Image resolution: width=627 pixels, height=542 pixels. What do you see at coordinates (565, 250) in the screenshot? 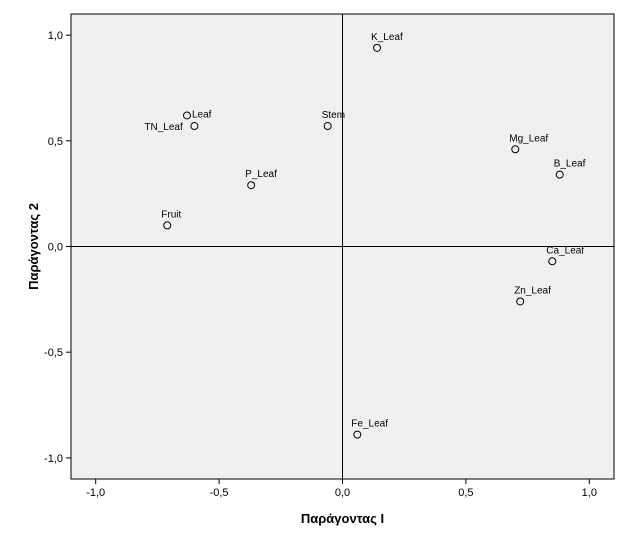
I see `point-label: Ca_Leaf` at bounding box center [565, 250].